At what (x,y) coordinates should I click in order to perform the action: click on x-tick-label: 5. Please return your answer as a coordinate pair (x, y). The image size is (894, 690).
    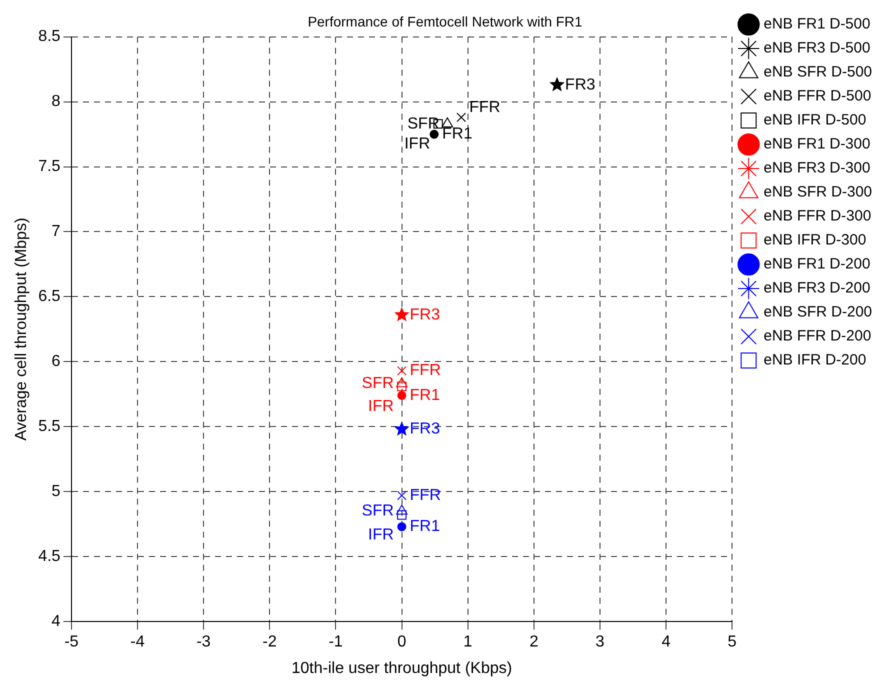
    Looking at the image, I should click on (732, 642).